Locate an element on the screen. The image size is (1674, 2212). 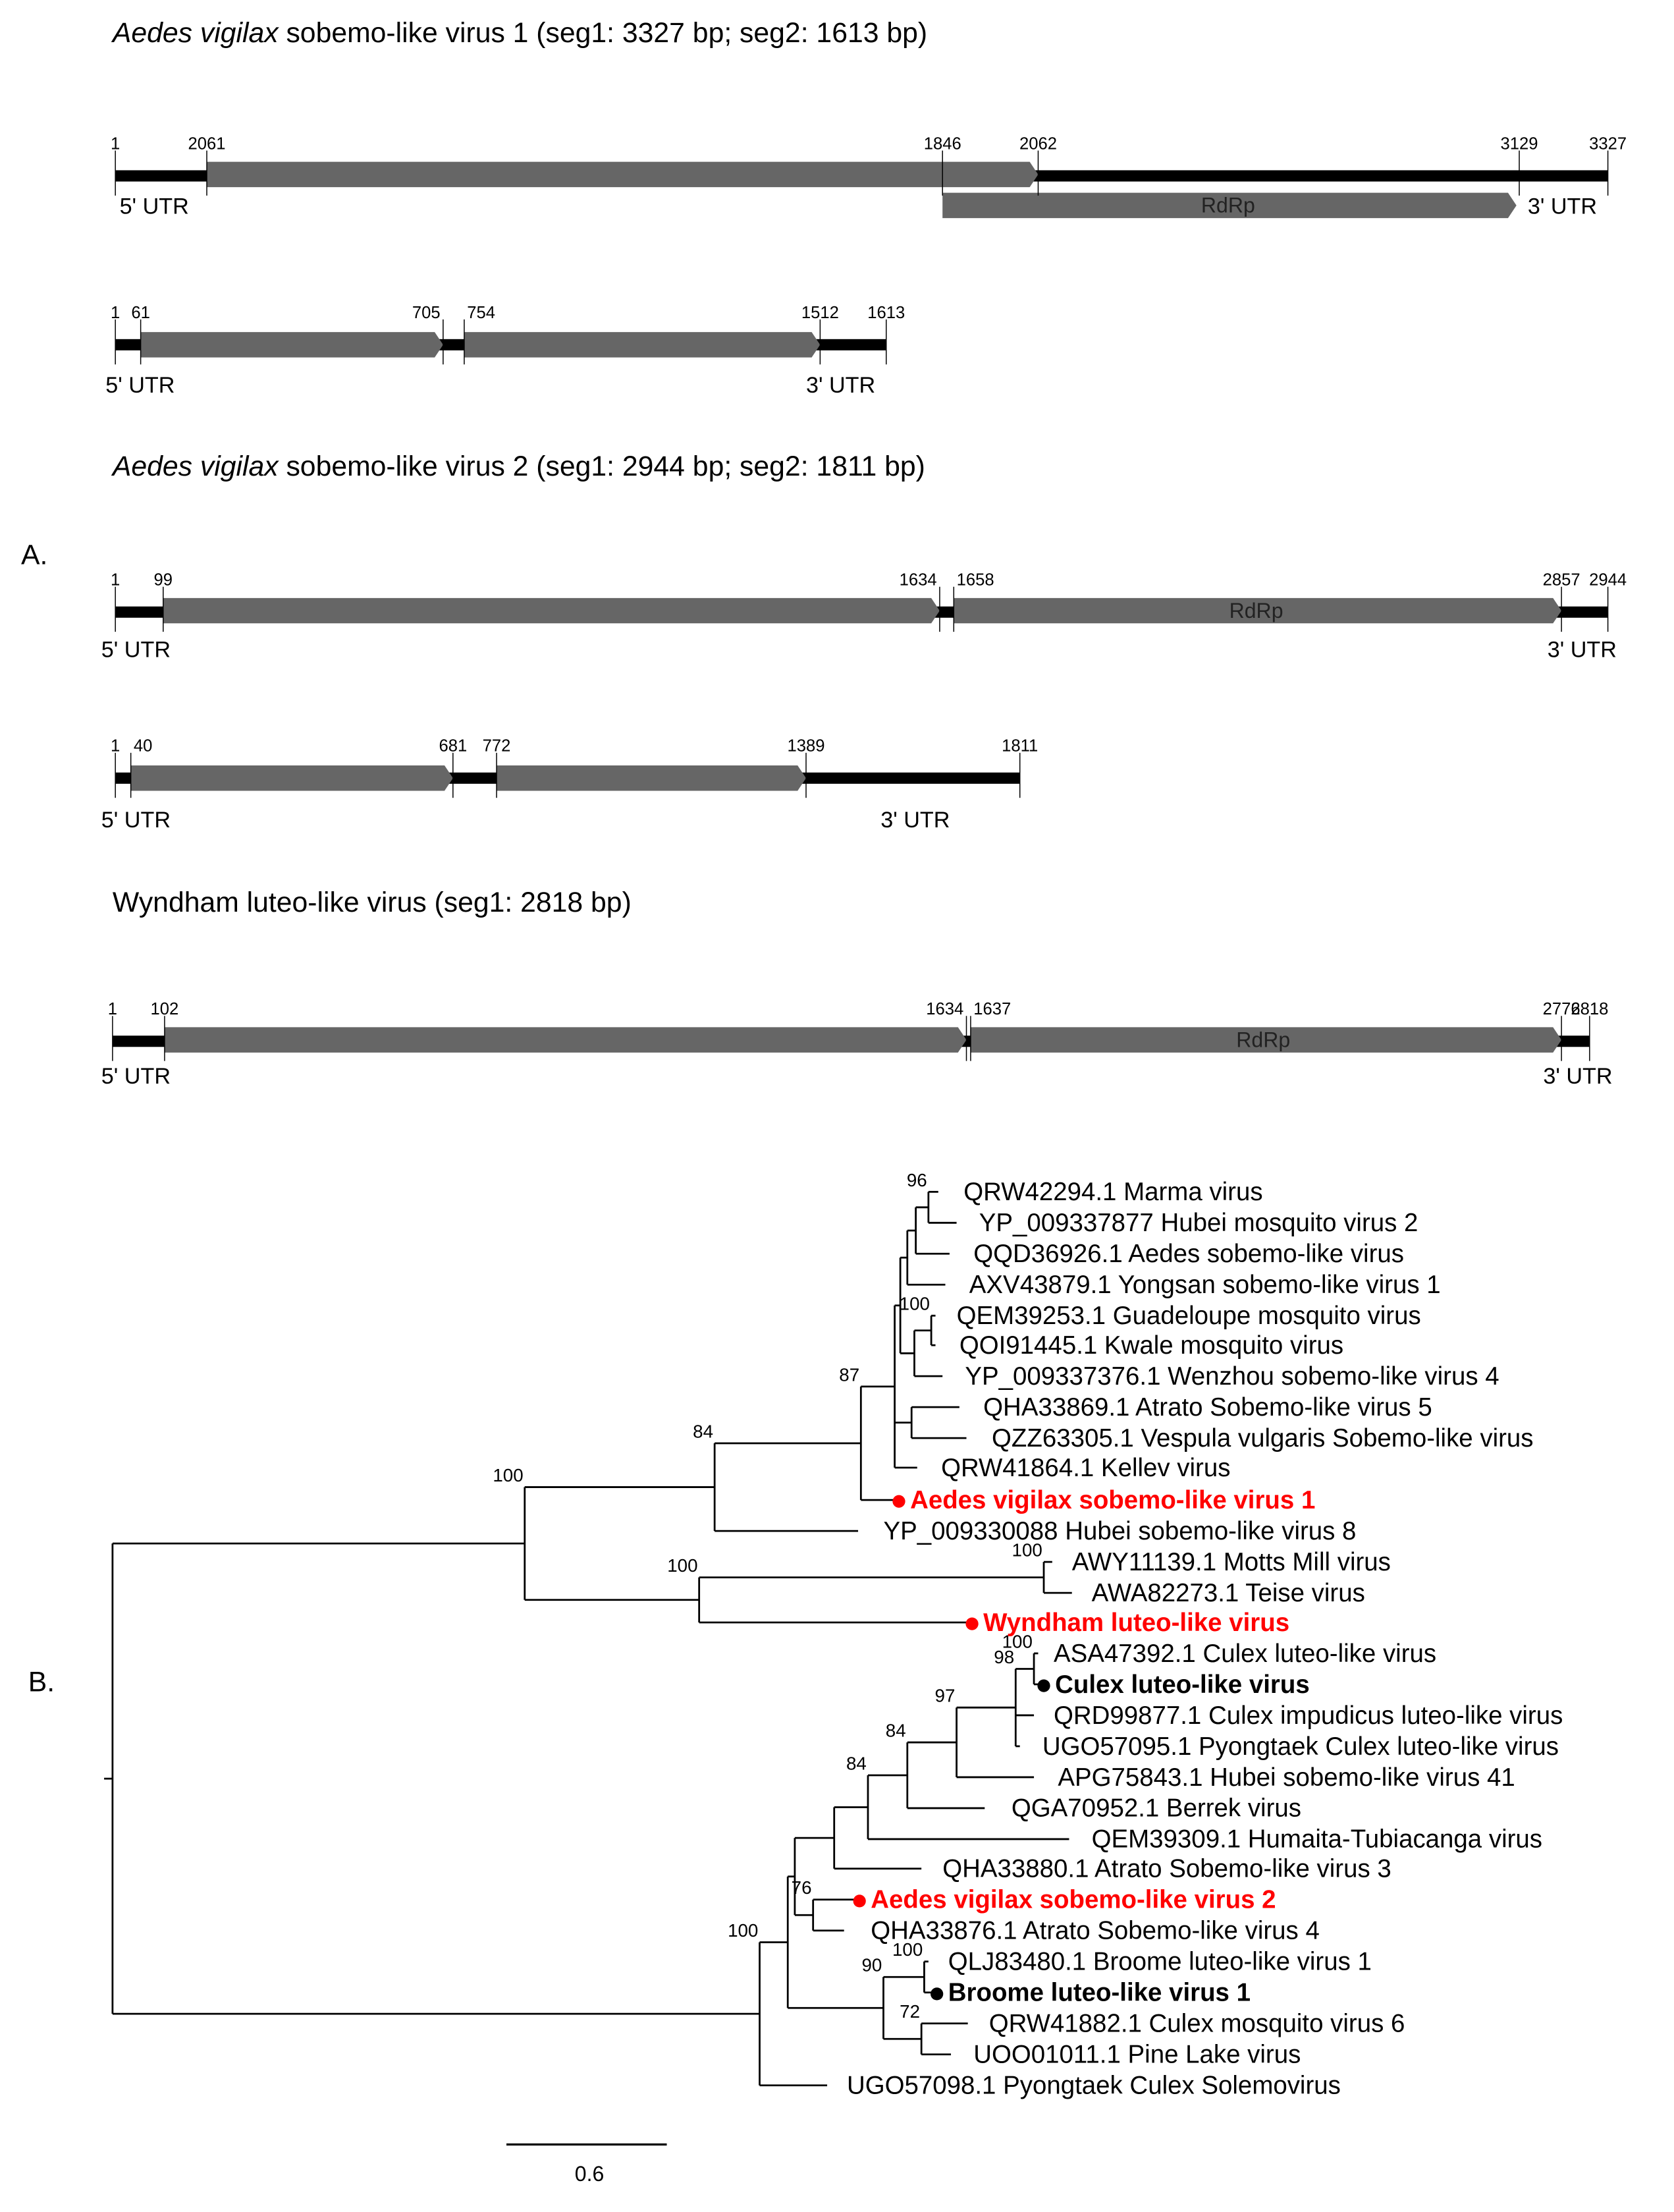
position-label: 1811 is located at coordinates (1020, 746).